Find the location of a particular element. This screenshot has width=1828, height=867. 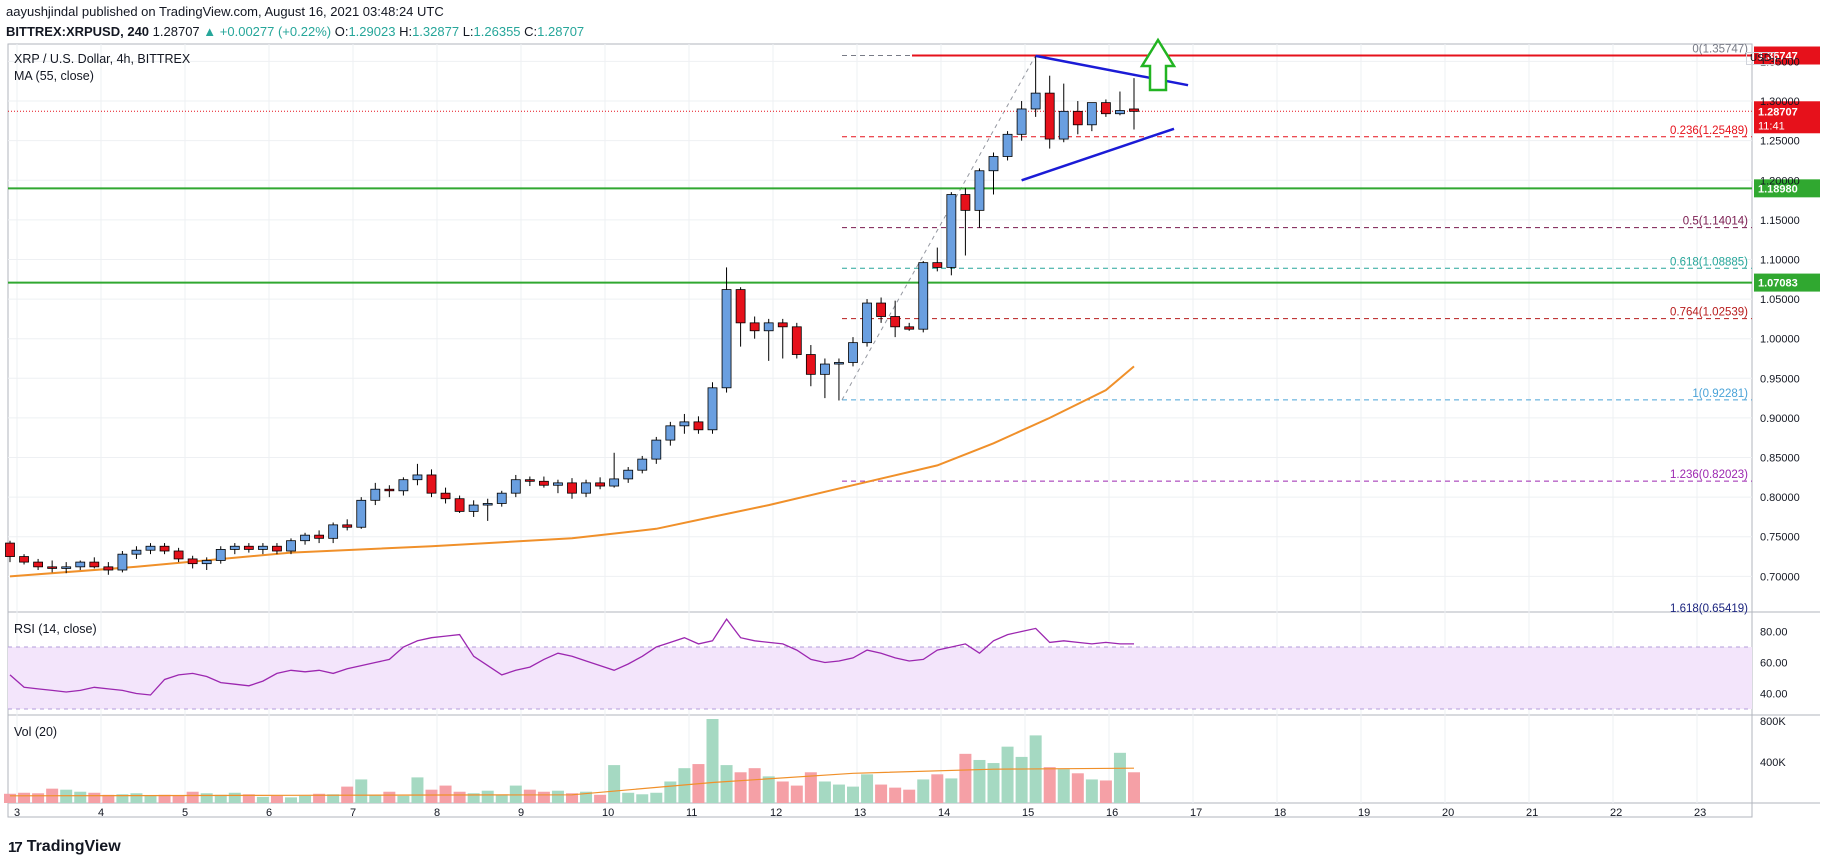

countdown-text: 11:41 is located at coordinates (1771, 126).